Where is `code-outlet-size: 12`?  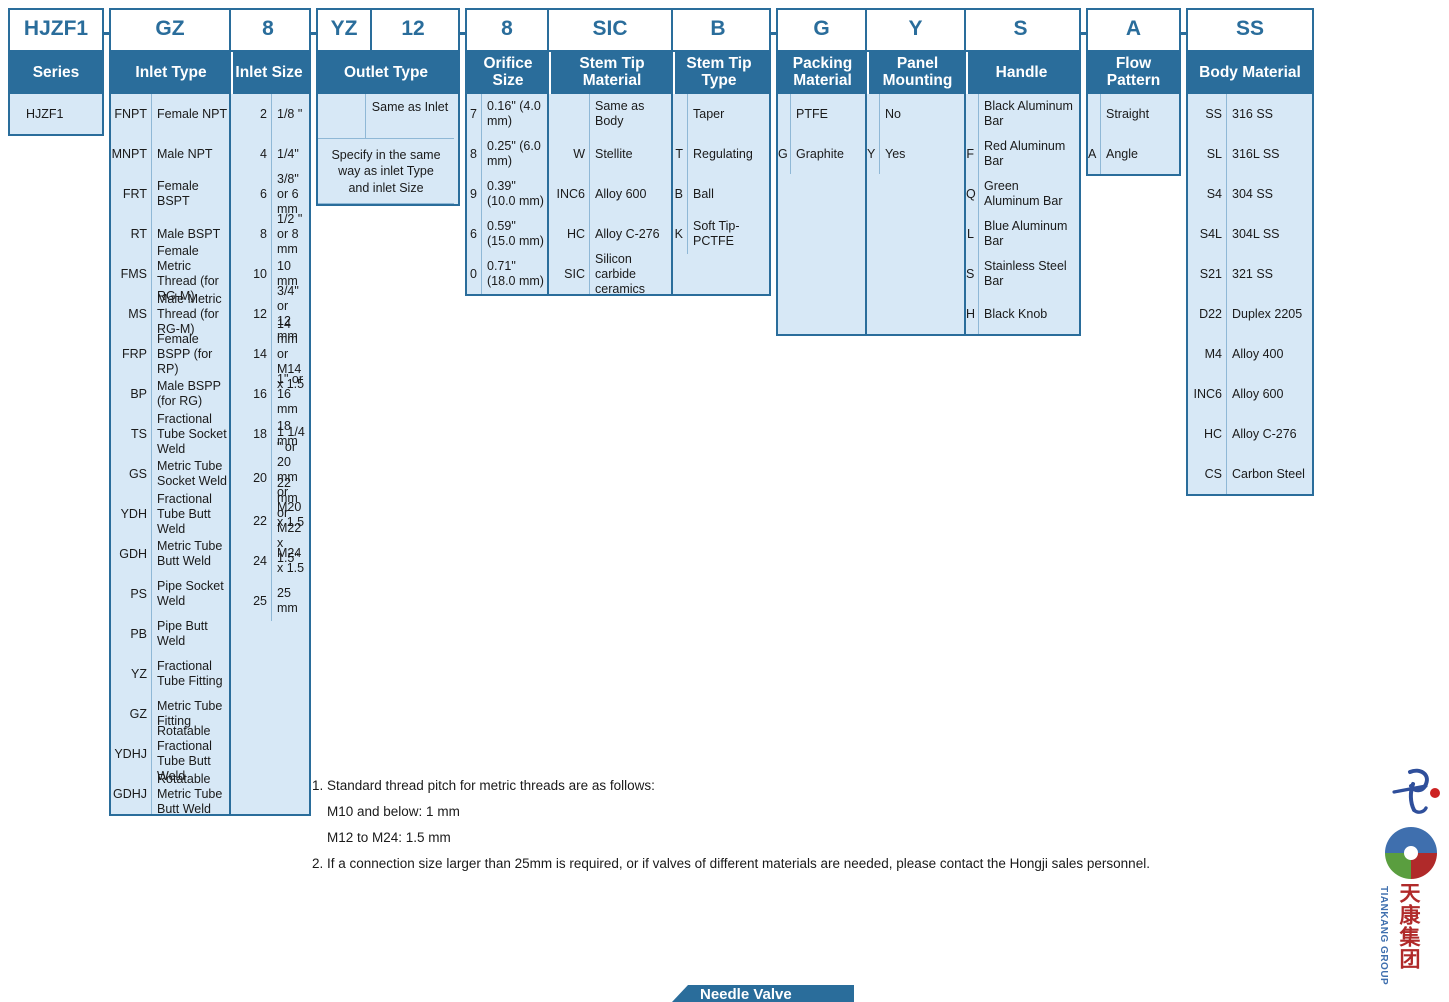
code-outlet-size: 12 is located at coordinates (413, 28).